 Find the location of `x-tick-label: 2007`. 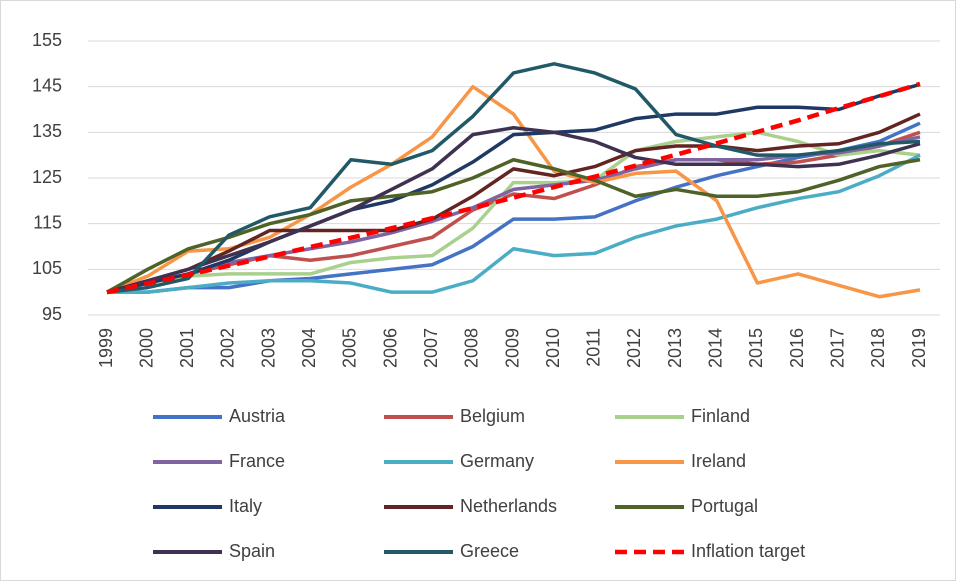

x-tick-label: 2007 is located at coordinates (431, 348).